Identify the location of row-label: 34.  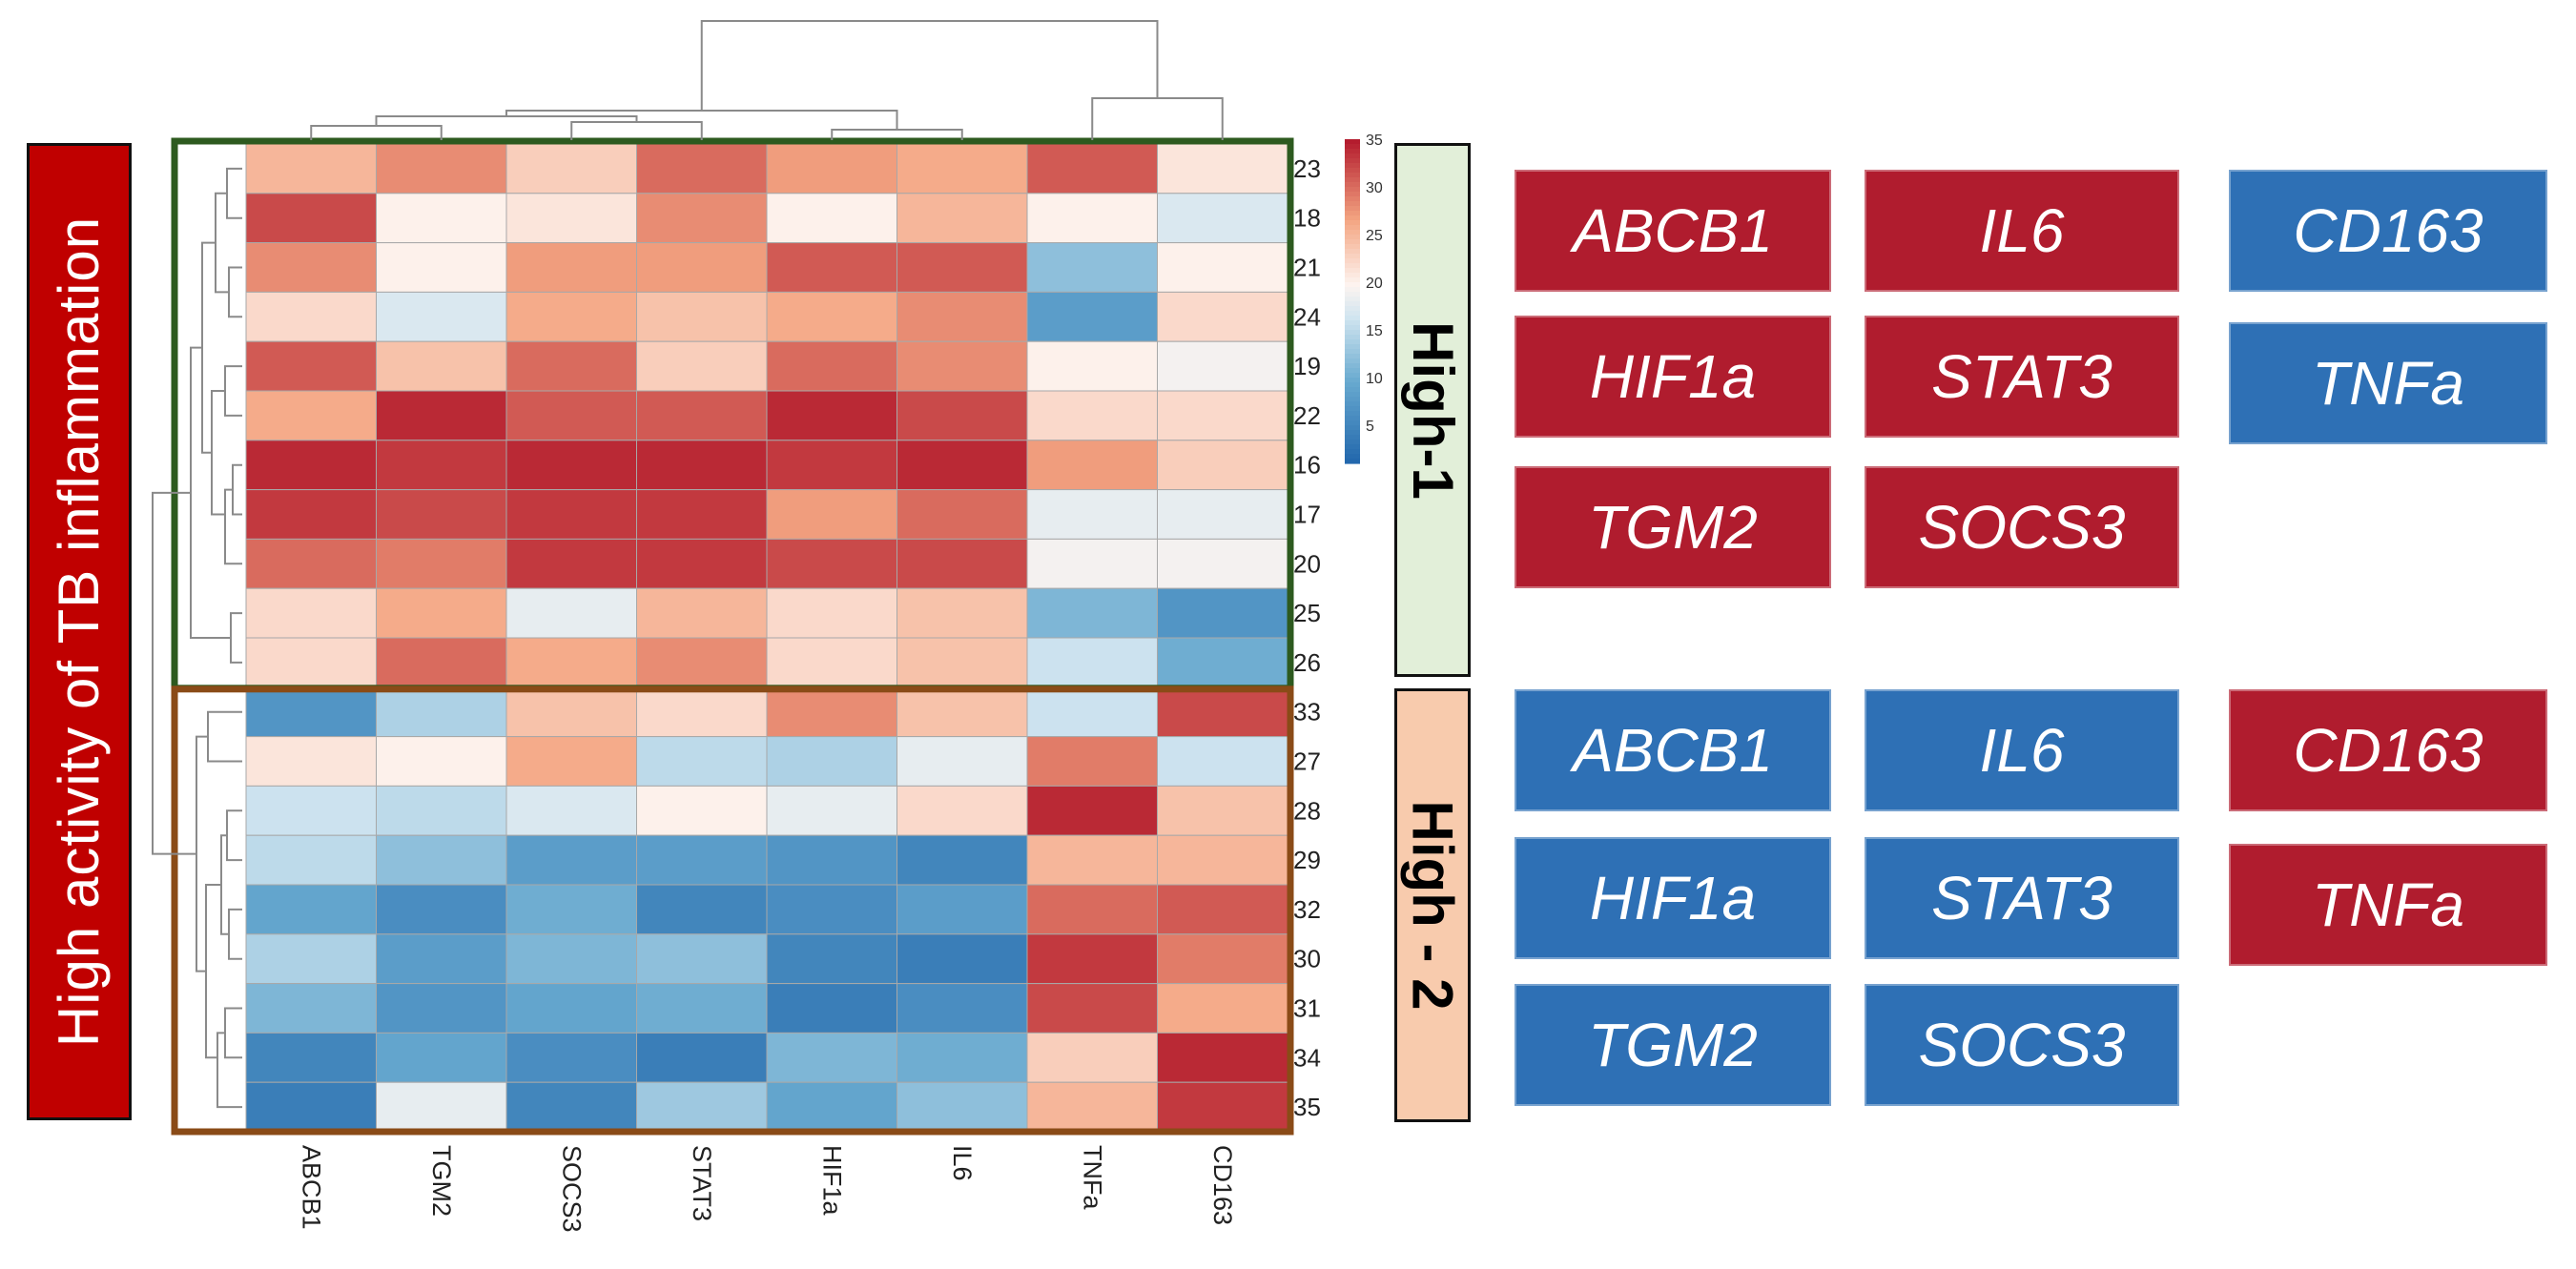
(1307, 1057).